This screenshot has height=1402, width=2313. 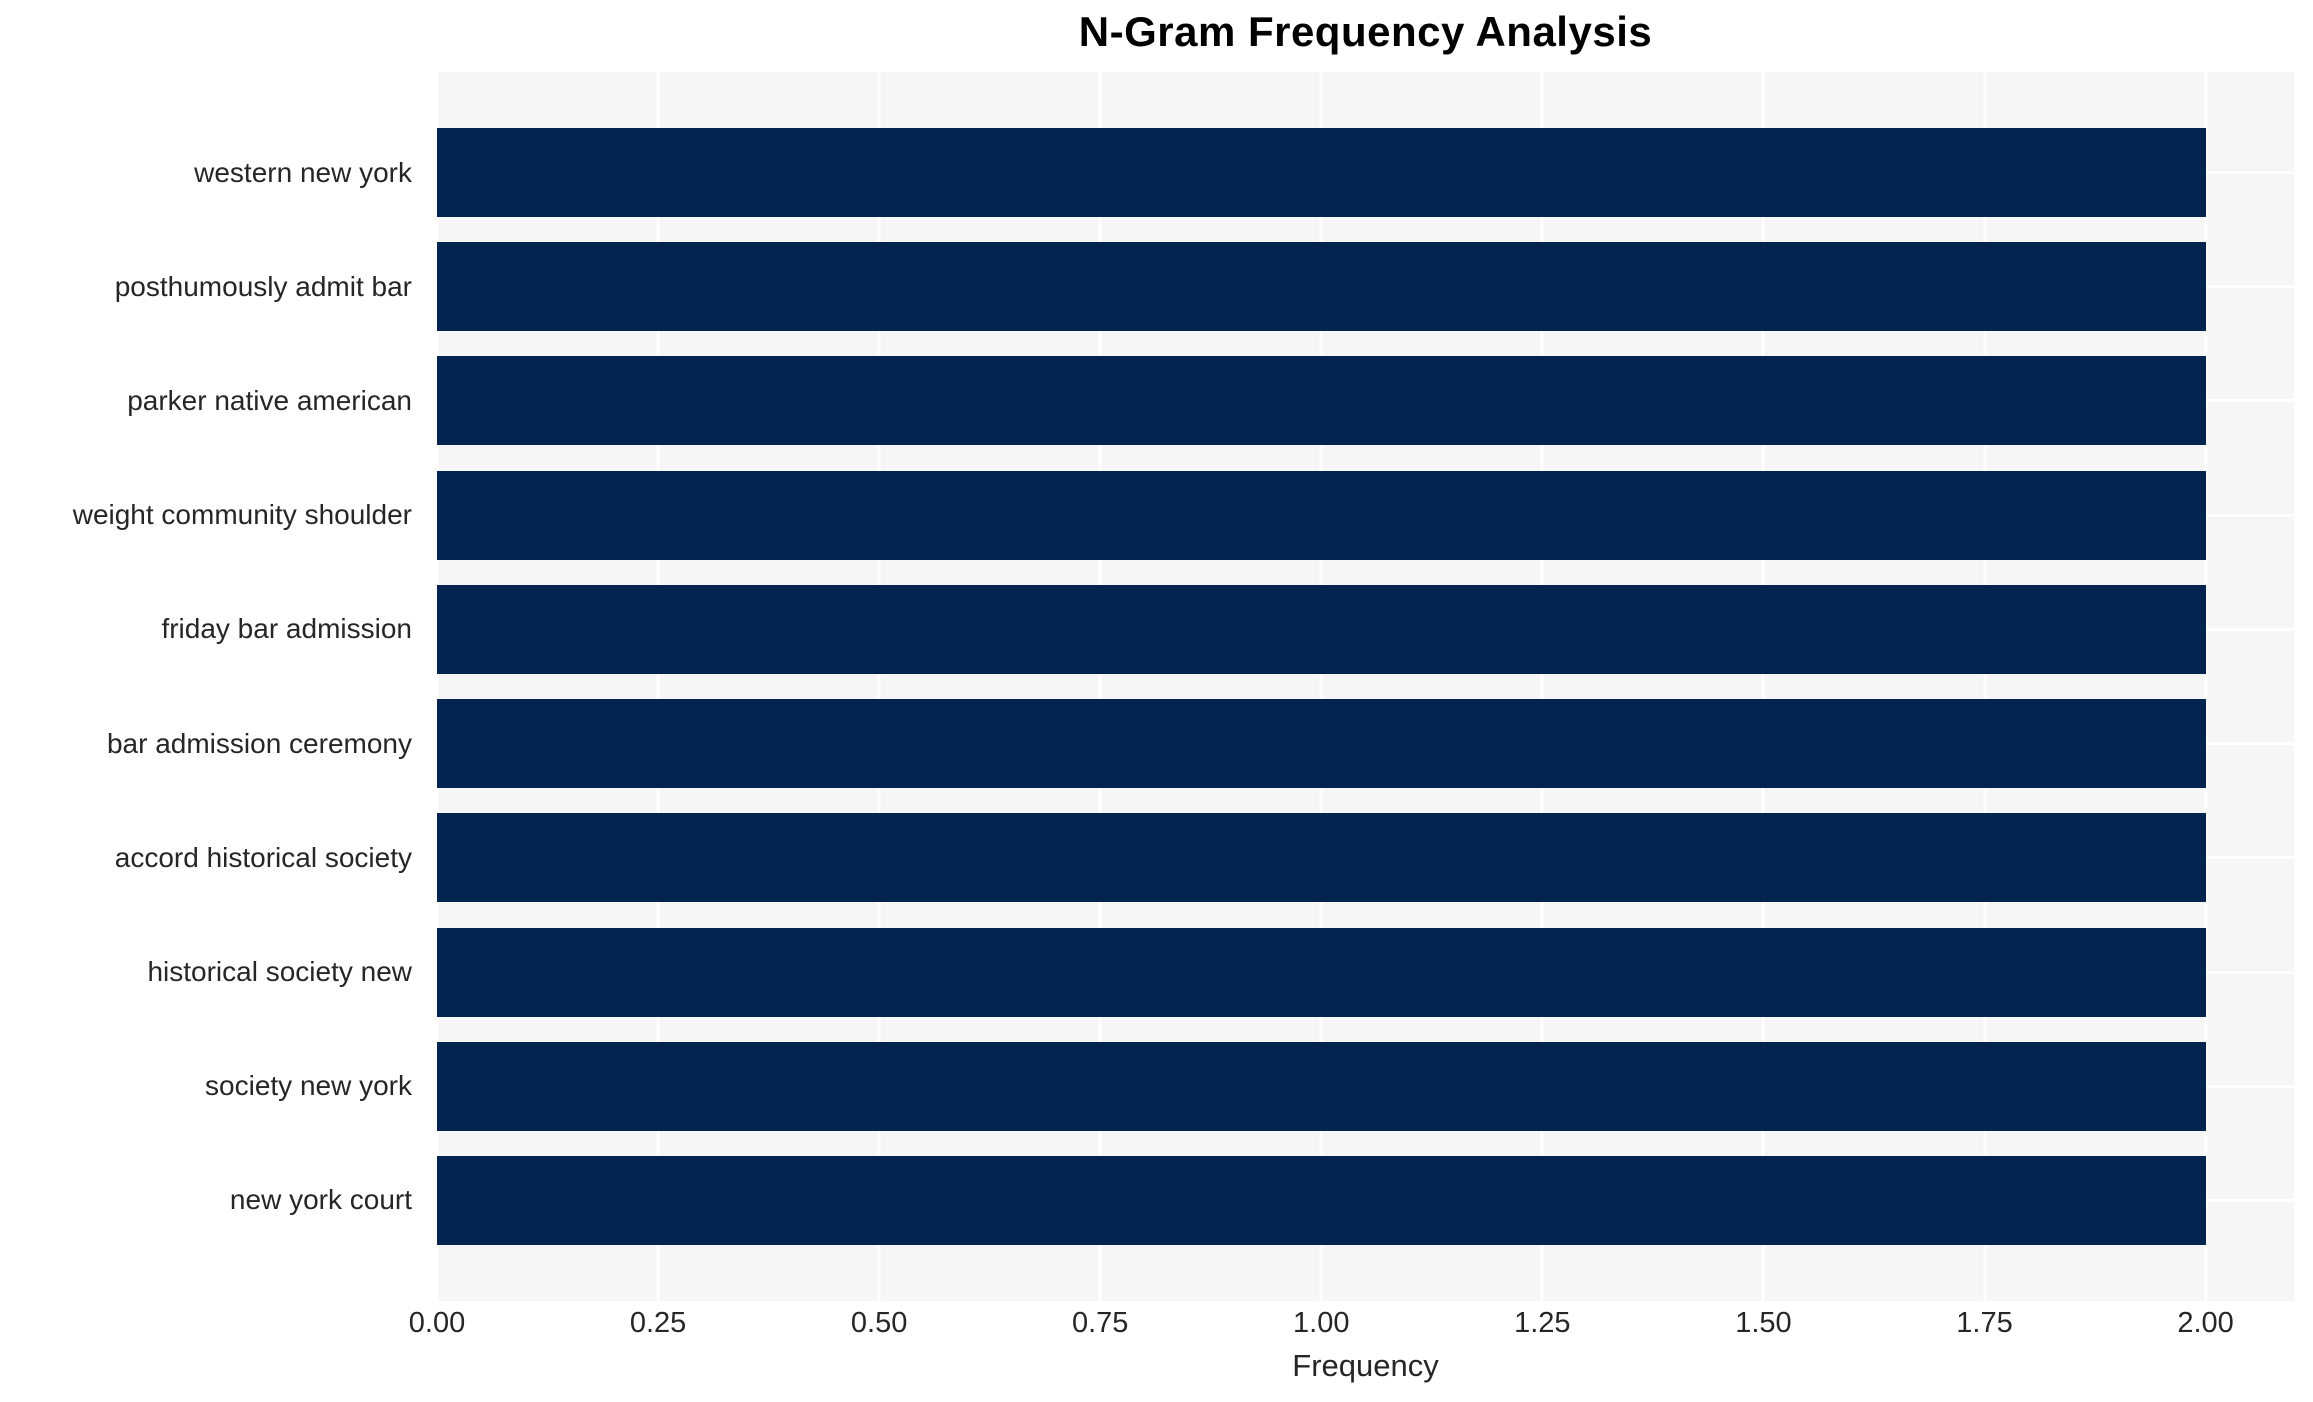 What do you see at coordinates (879, 1323) in the screenshot?
I see `x-tick-label: 0.50` at bounding box center [879, 1323].